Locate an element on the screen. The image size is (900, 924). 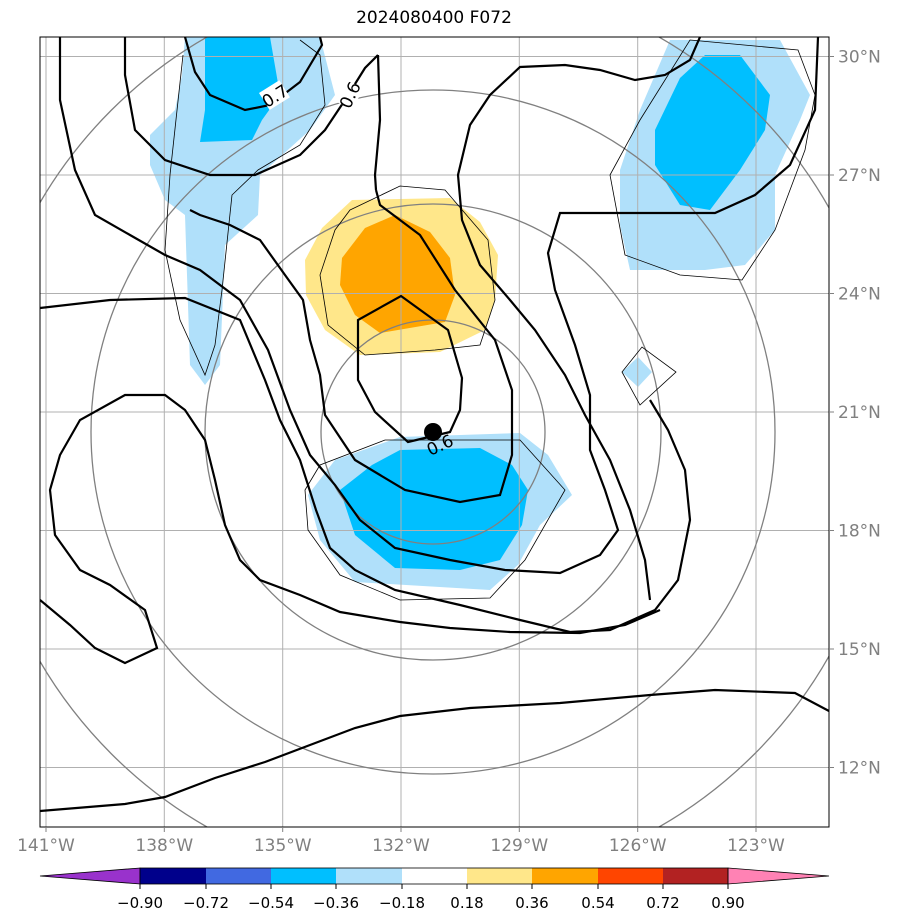
lon-tick-label: 141°W is located at coordinates (46, 846).